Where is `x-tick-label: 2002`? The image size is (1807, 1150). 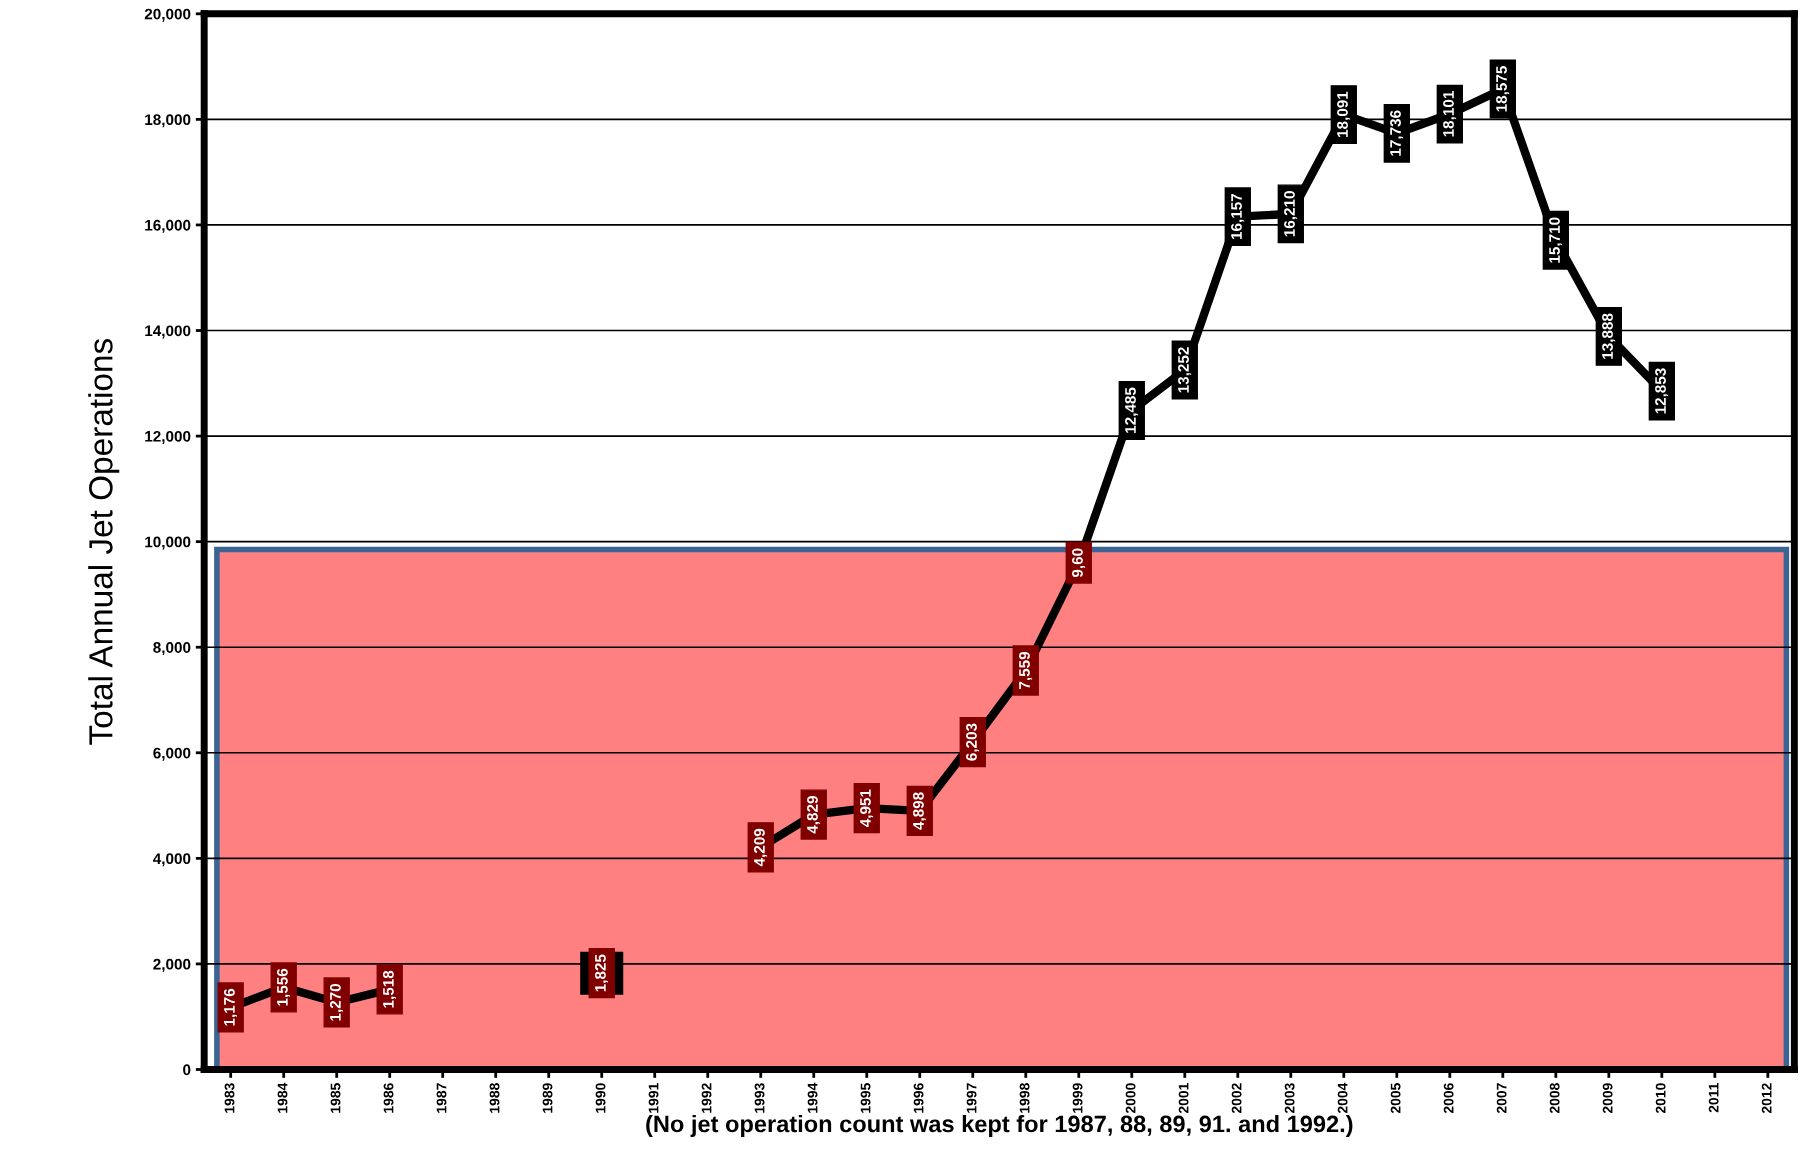 x-tick-label: 2002 is located at coordinates (1236, 1098).